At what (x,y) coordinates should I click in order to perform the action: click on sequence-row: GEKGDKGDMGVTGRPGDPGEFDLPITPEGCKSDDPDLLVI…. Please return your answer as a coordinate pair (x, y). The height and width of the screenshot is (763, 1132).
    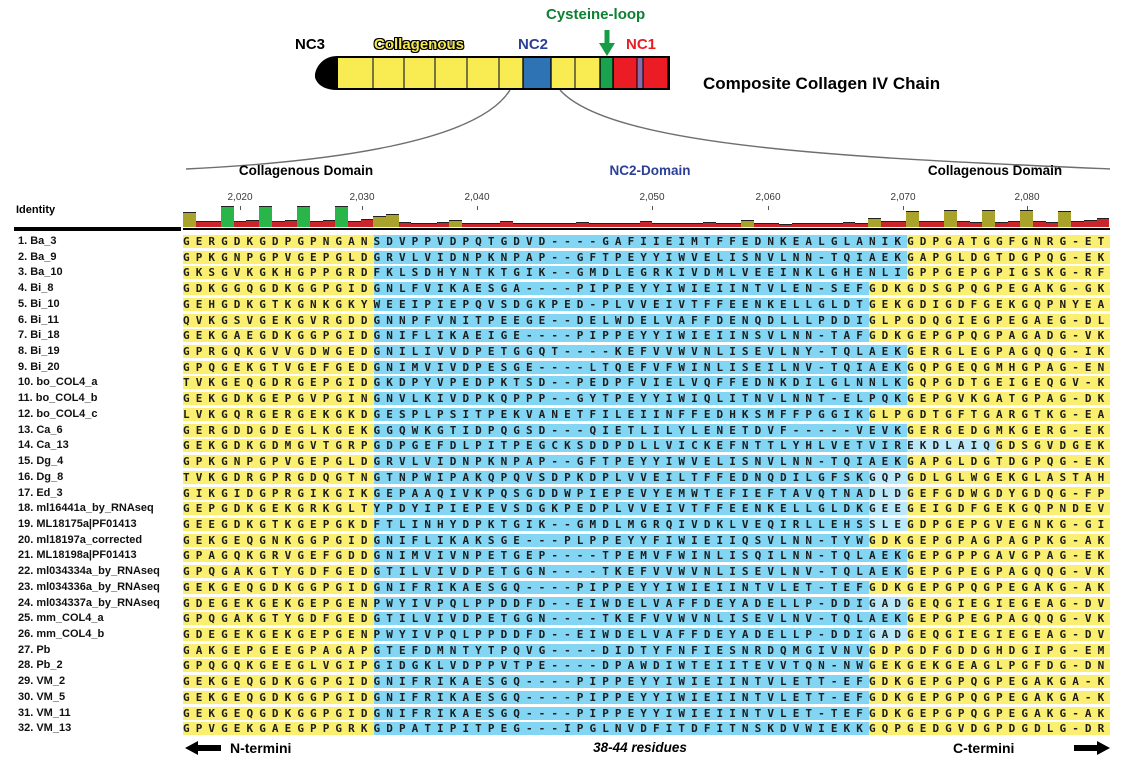
    Looking at the image, I should click on (647, 446).